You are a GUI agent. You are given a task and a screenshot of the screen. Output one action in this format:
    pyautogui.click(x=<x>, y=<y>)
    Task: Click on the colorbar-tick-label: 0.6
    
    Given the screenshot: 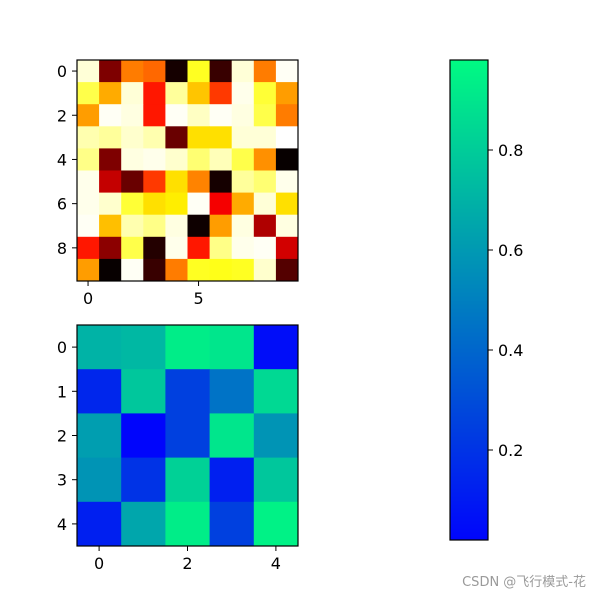 What is the action you would take?
    pyautogui.click(x=510, y=250)
    